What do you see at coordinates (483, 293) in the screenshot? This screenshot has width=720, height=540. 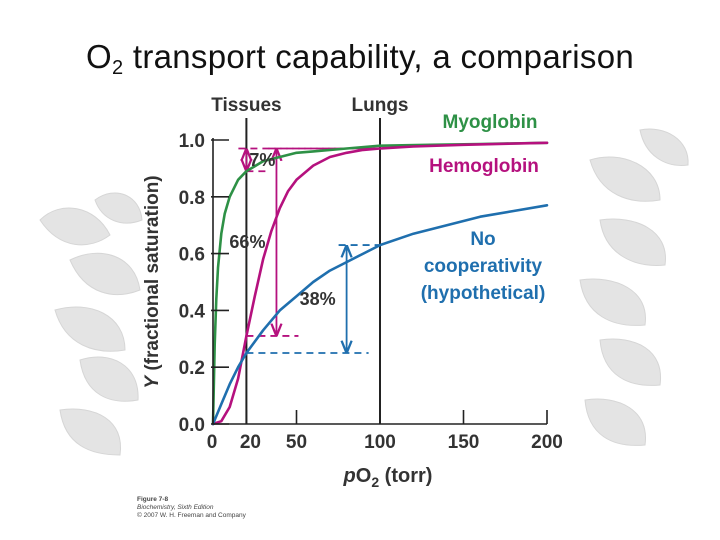 I see `series-label-no-cooperativity-2: (hypothetical)` at bounding box center [483, 293].